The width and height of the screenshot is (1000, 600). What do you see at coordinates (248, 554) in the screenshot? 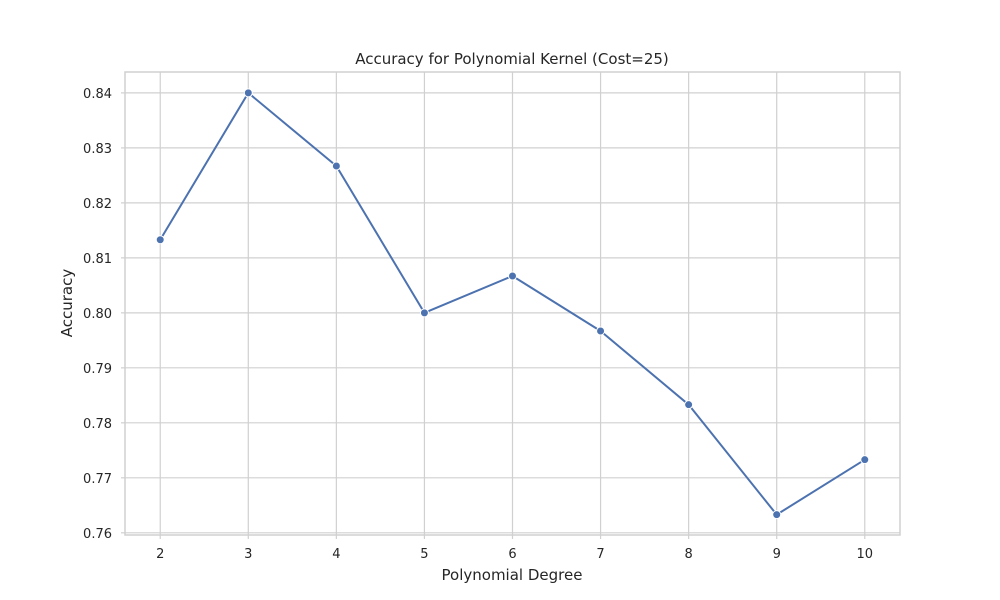
I see `x-tick-label: 3` at bounding box center [248, 554].